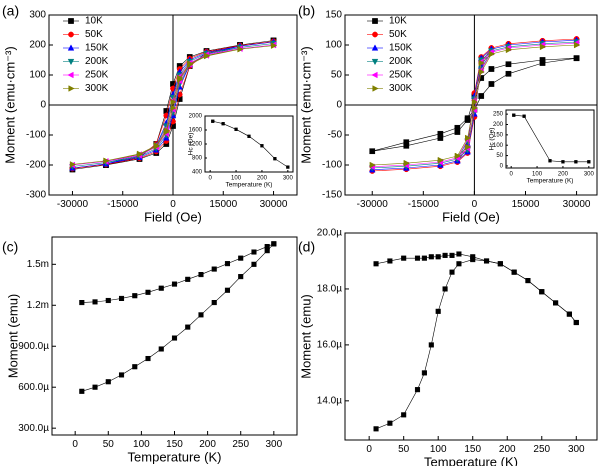  What do you see at coordinates (398, 34) in the screenshot?
I see `legend-label: 50K` at bounding box center [398, 34].